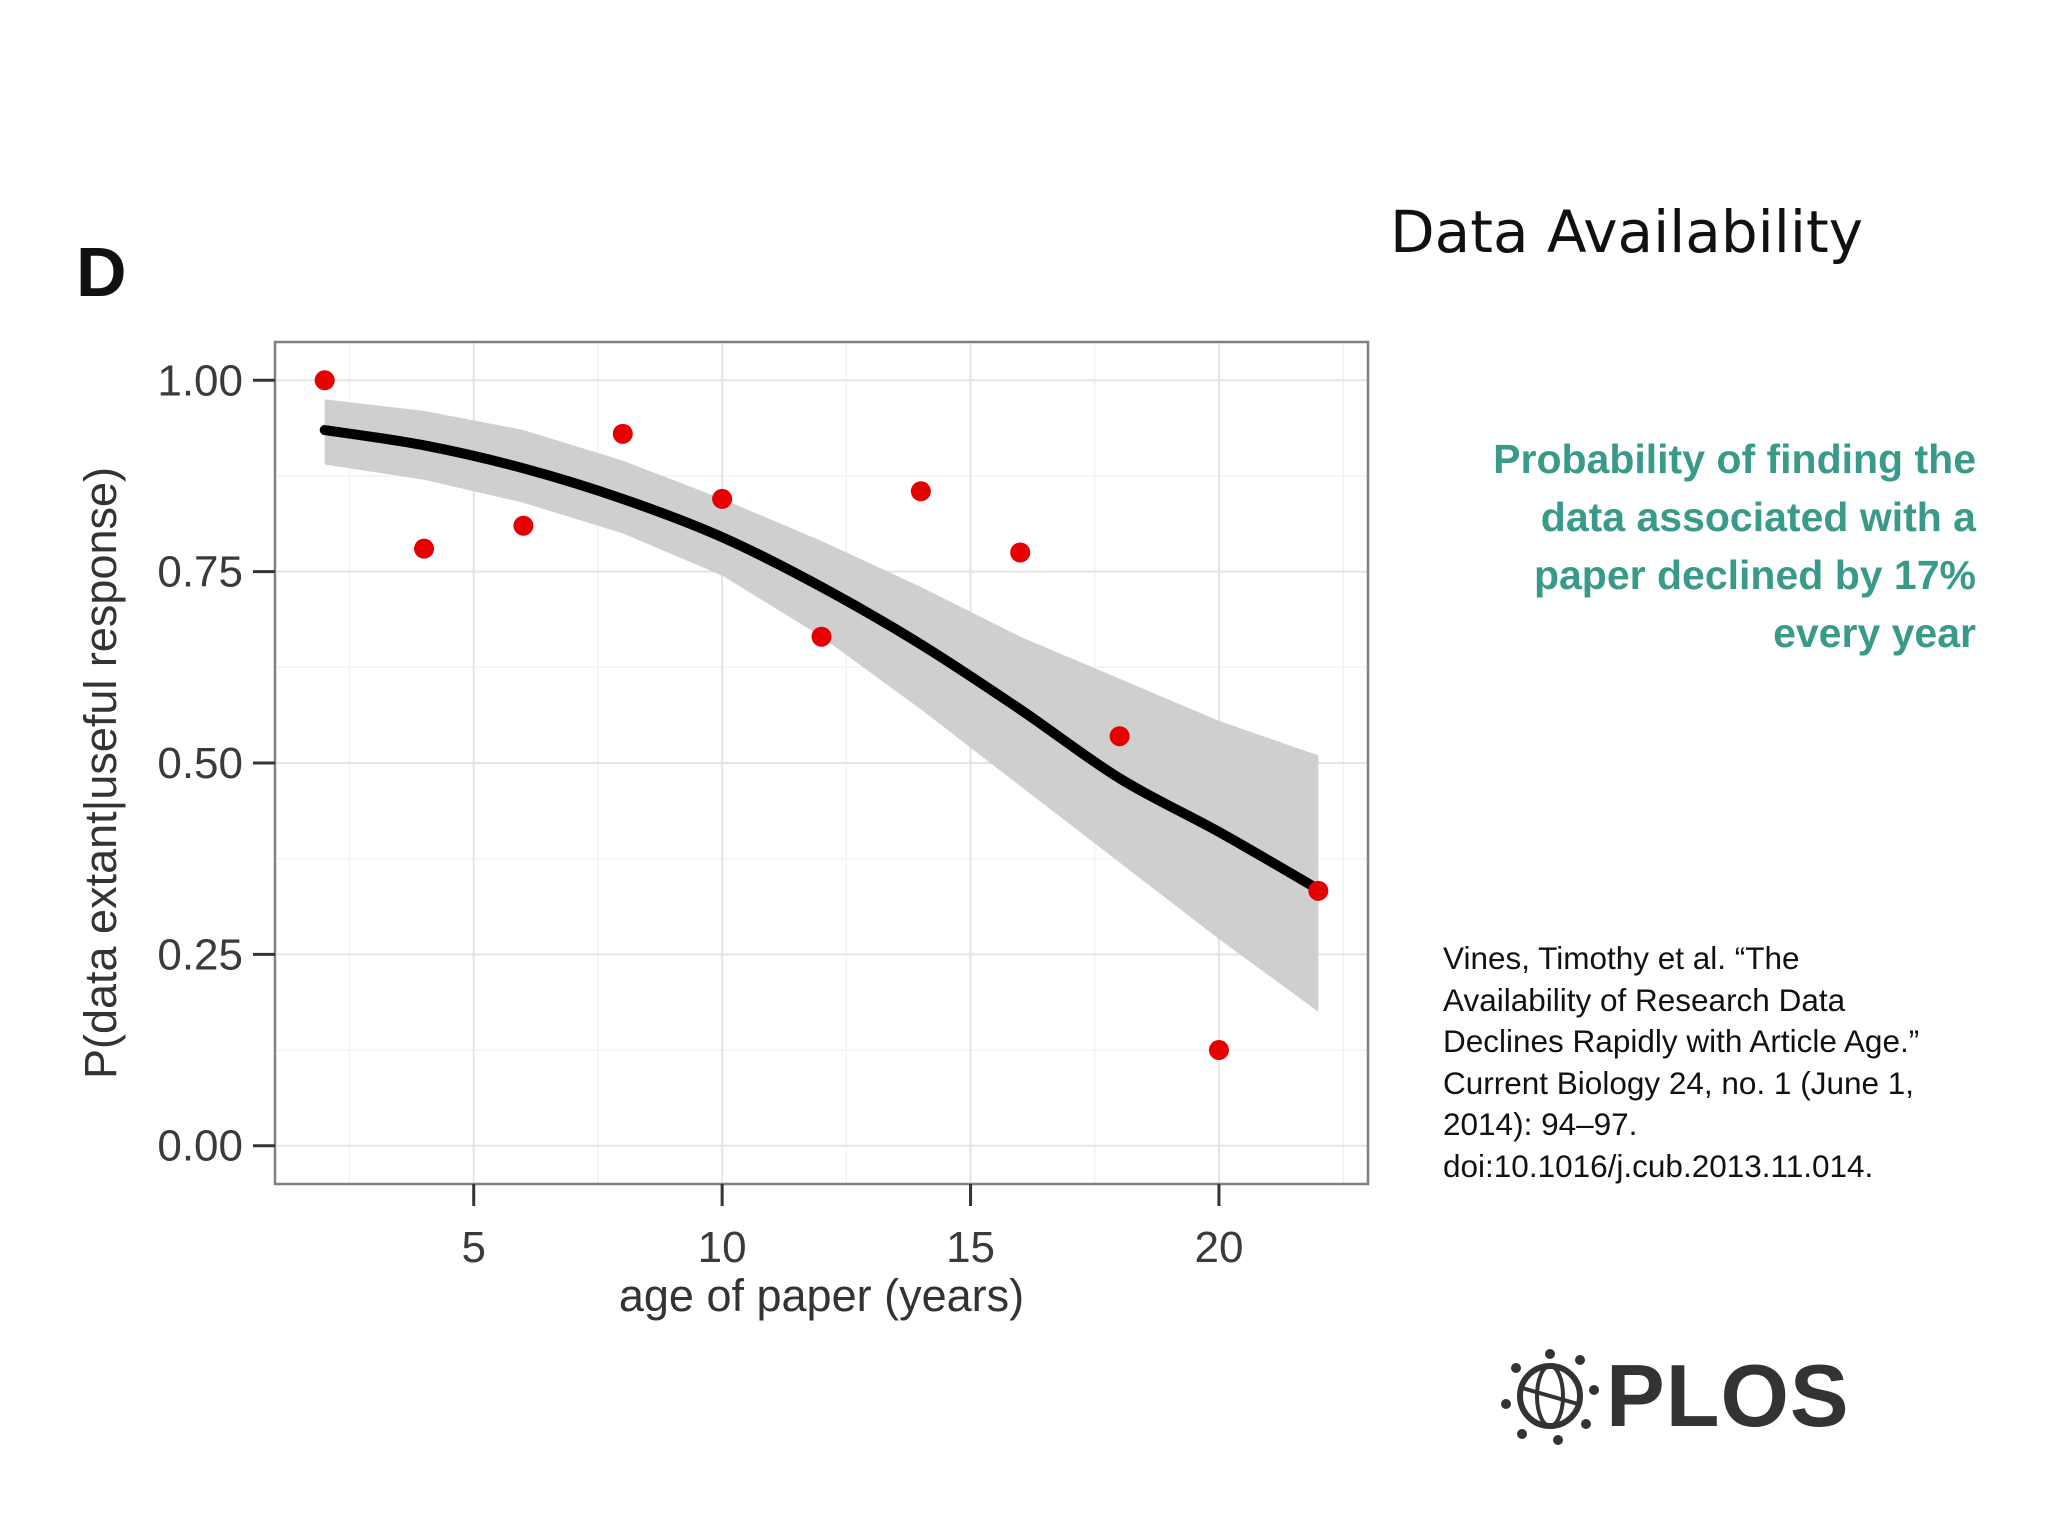 Image resolution: width=2048 pixels, height=1536 pixels. I want to click on y-tick-label: 0.75, so click(200, 572).